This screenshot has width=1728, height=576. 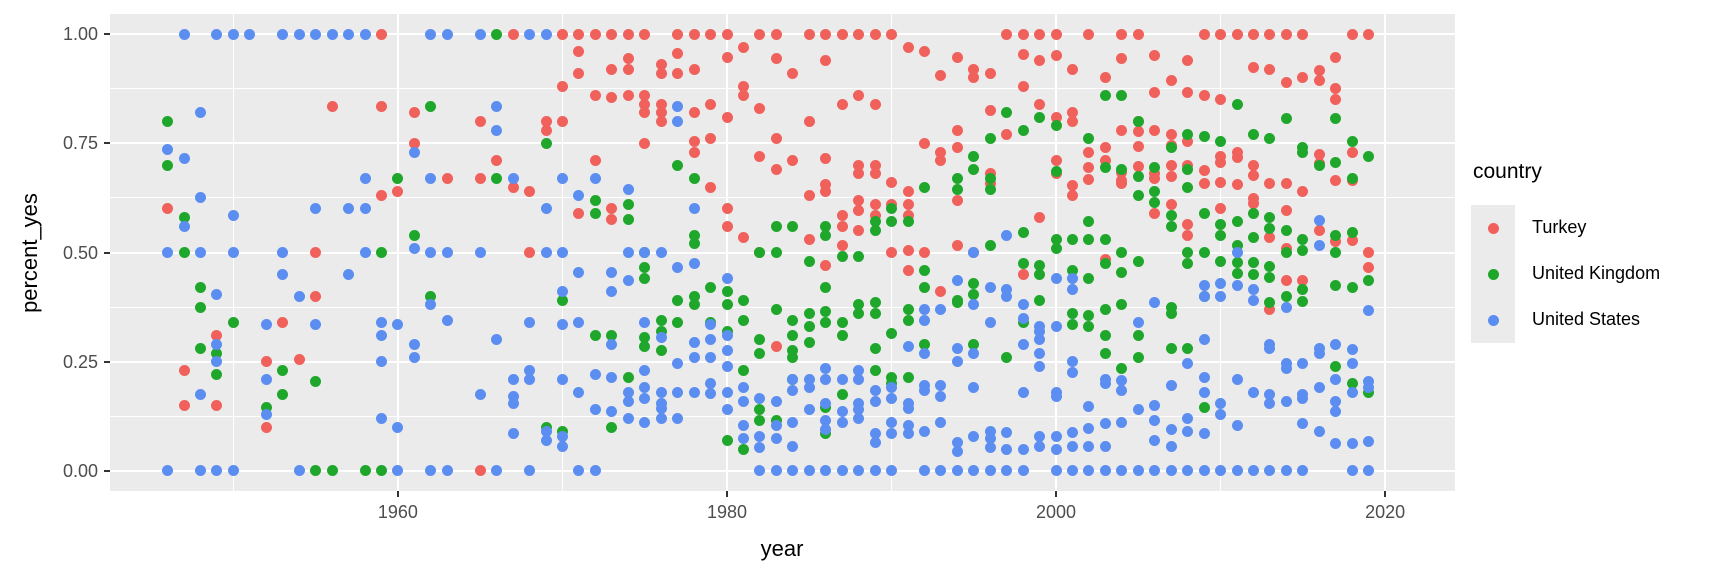 What do you see at coordinates (1385, 512) in the screenshot?
I see `x-tick-label: 2020` at bounding box center [1385, 512].